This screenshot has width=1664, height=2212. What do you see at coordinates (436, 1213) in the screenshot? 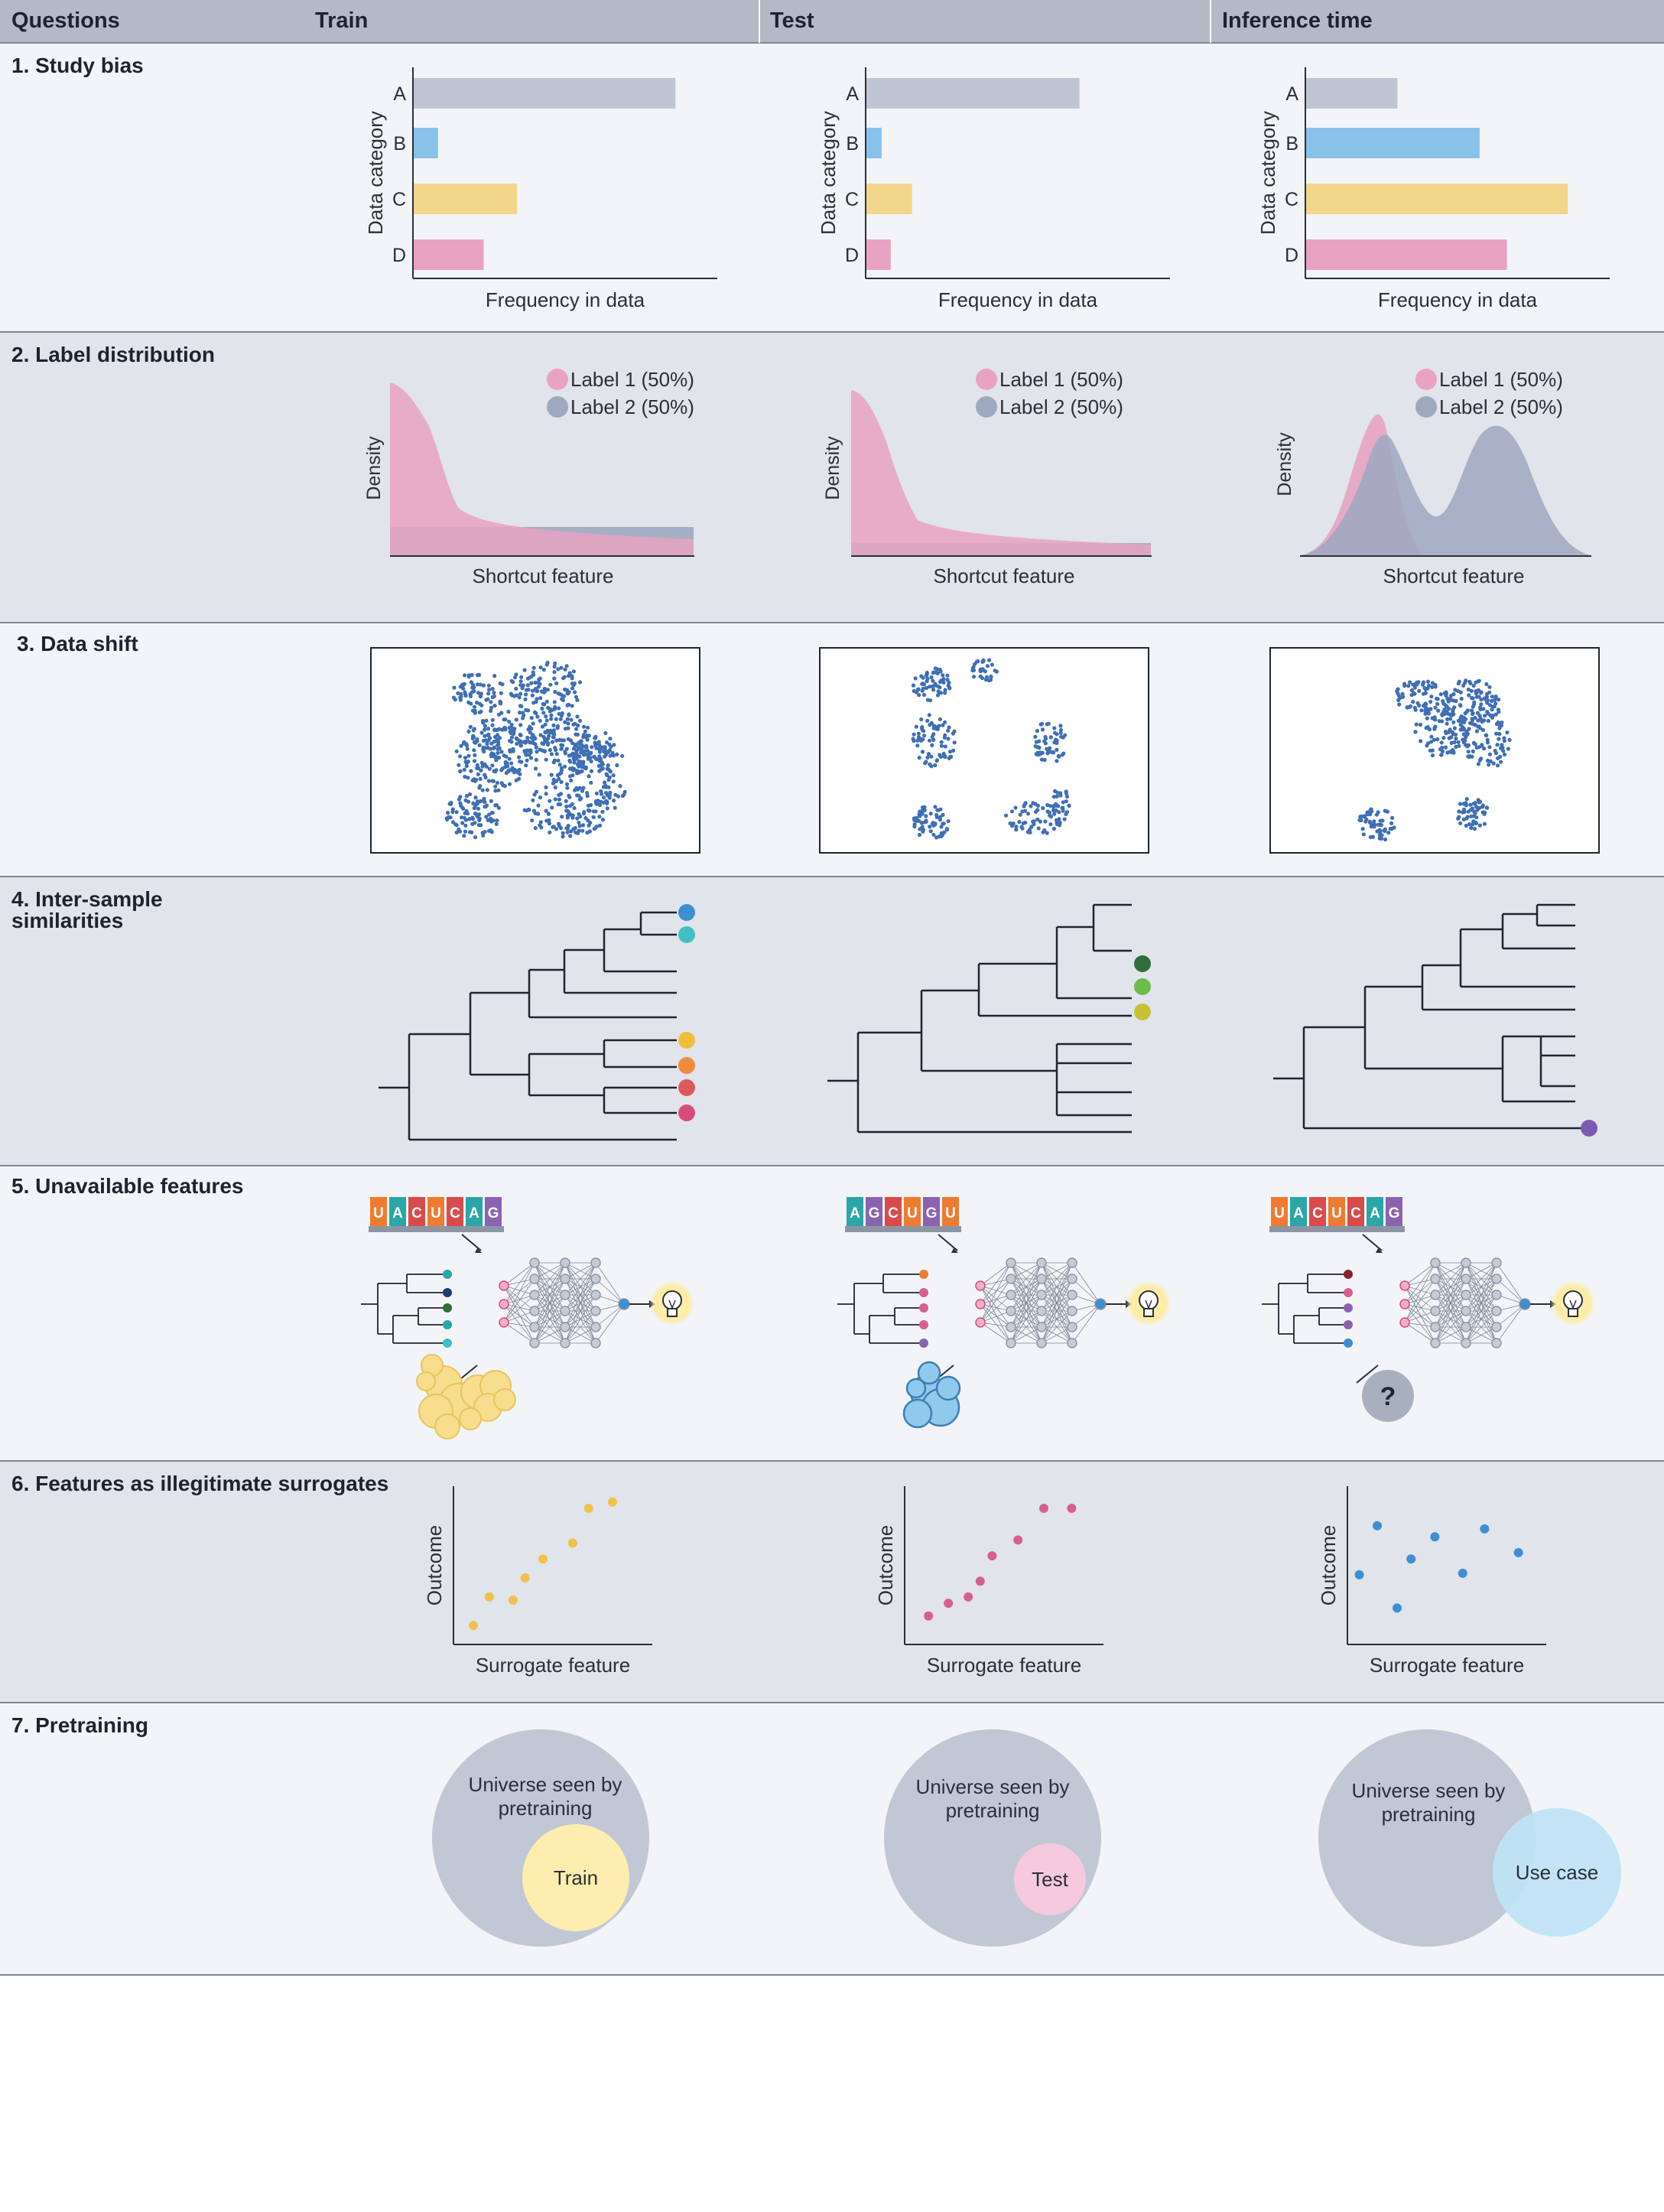
I see `nucleotide-letter-train: U` at bounding box center [436, 1213].